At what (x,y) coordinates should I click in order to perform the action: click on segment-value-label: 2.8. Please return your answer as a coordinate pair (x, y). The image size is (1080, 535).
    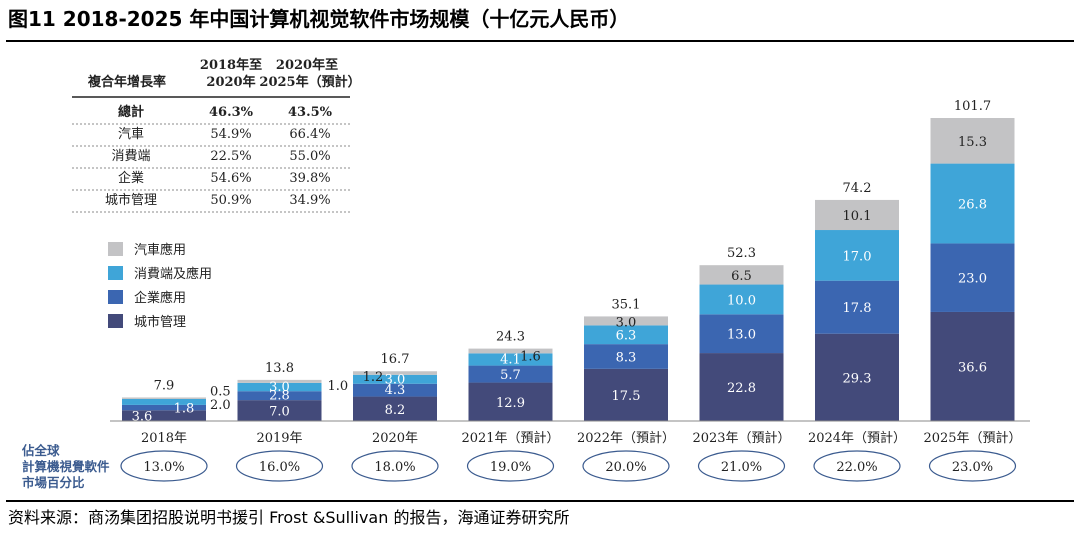
    Looking at the image, I should click on (279, 396).